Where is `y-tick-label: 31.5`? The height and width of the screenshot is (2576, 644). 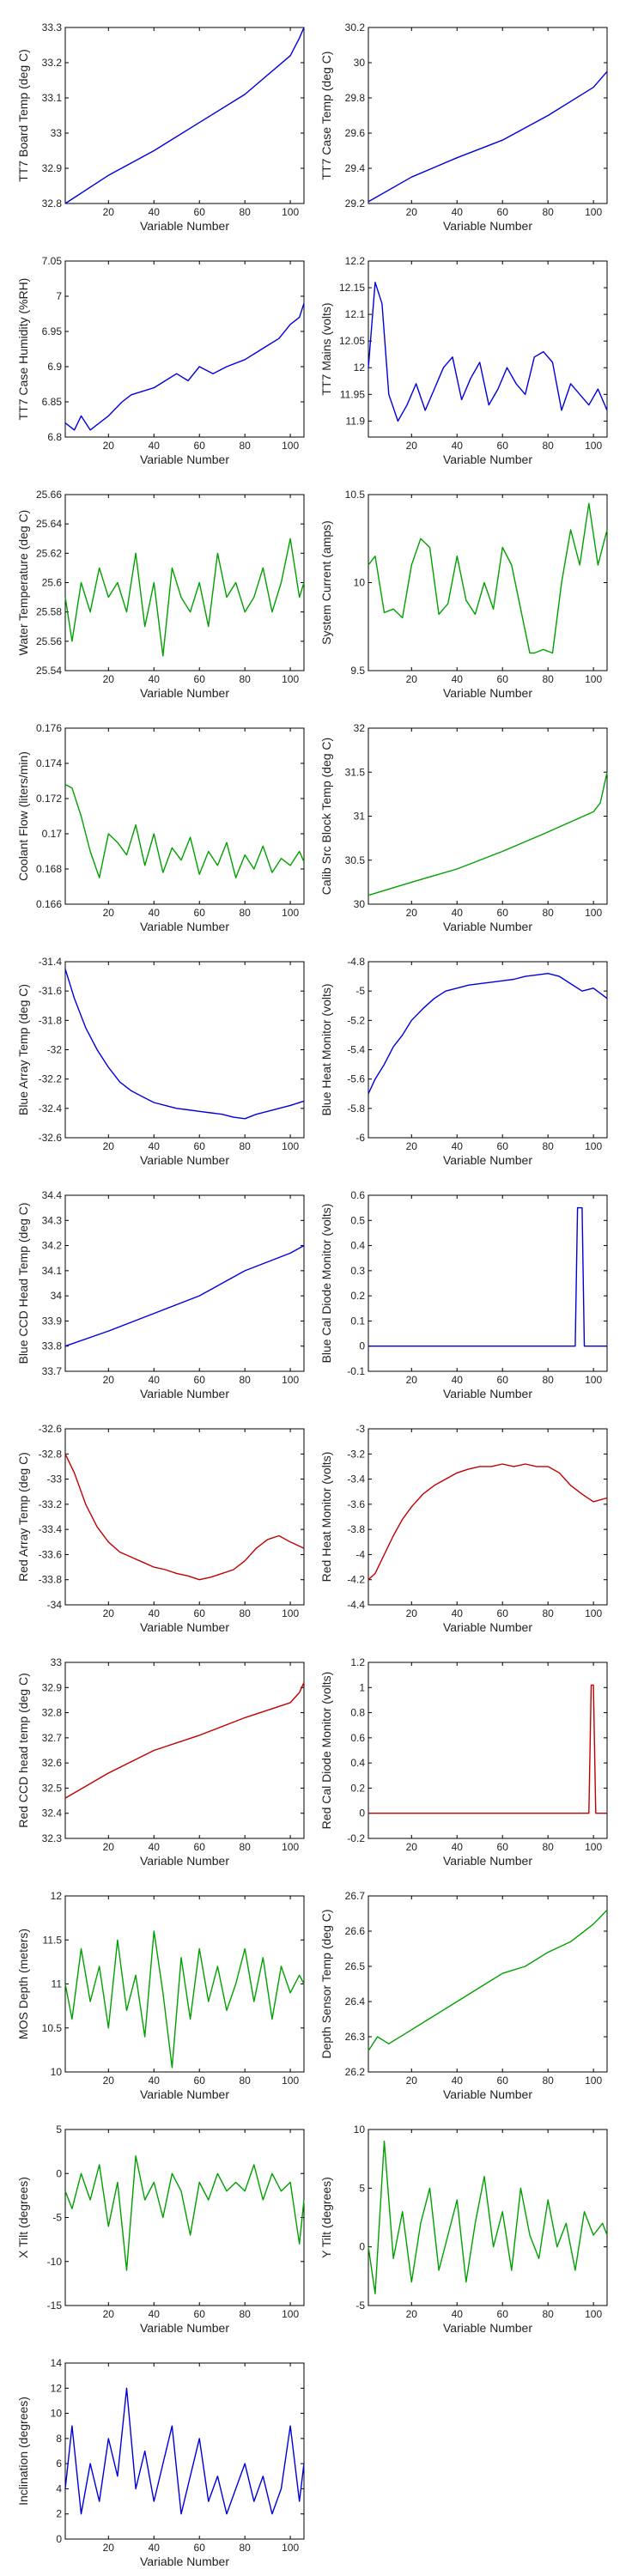
y-tick-label: 31.5 is located at coordinates (355, 772).